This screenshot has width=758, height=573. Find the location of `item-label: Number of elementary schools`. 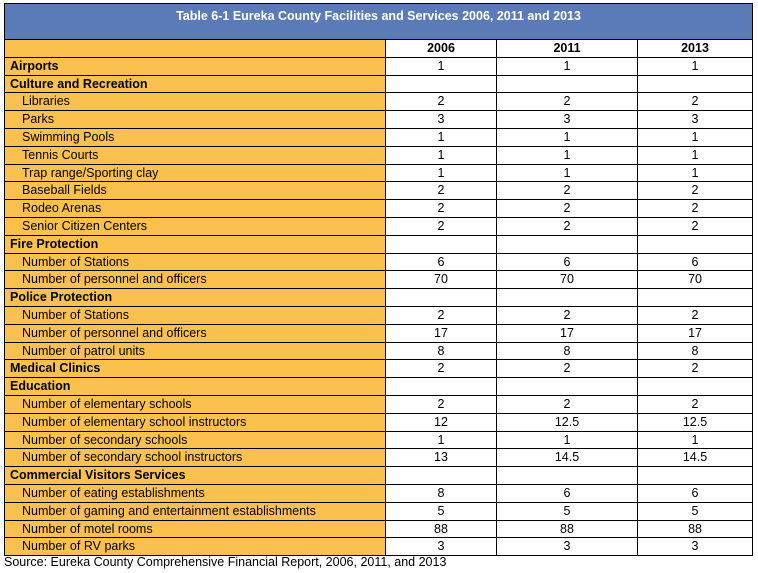

item-label: Number of elementary schools is located at coordinates (195, 404).